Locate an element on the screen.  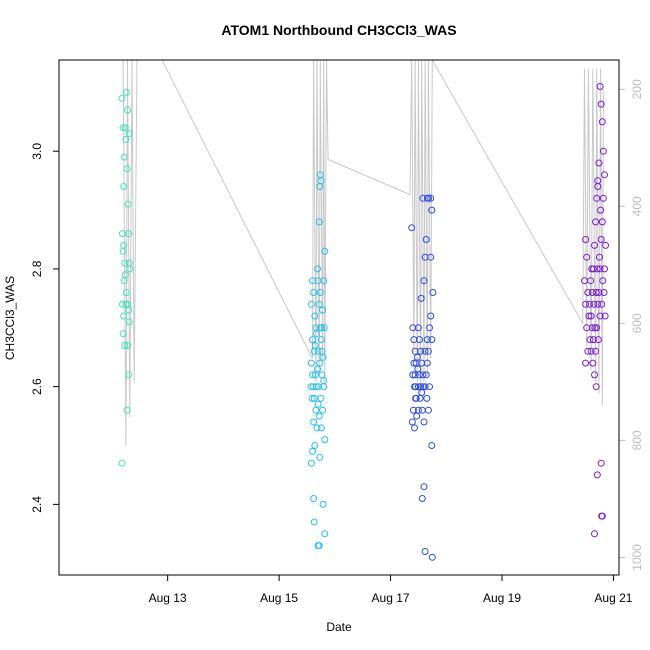
y-tick-label: 2.4 is located at coordinates (37, 504).